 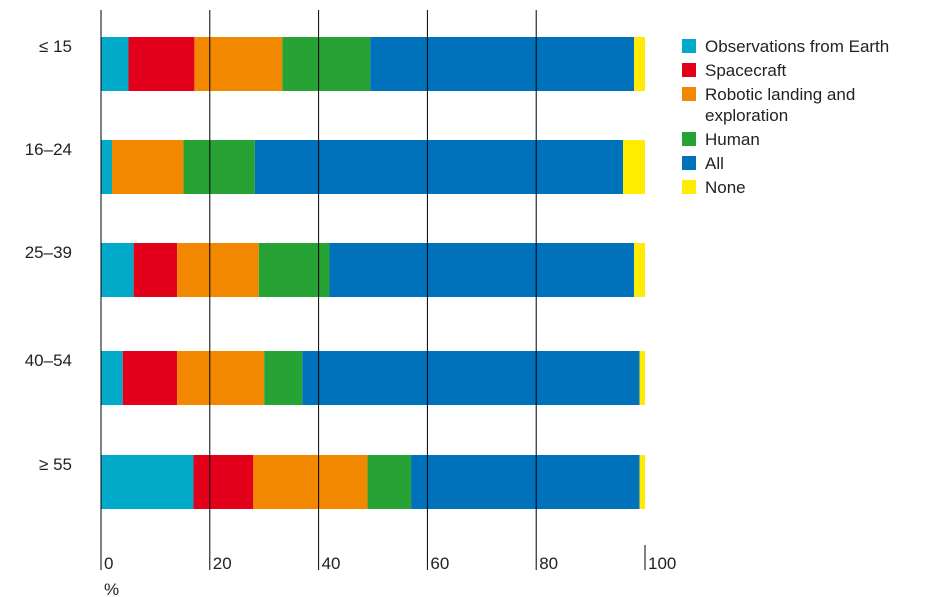 I want to click on x-tick-label-5: 100, so click(x=662, y=563).